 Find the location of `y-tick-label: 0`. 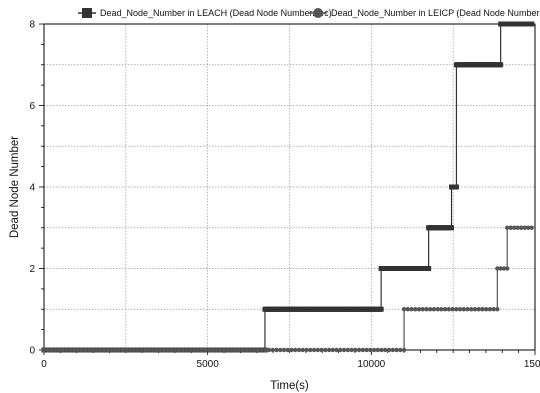

y-tick-label: 0 is located at coordinates (32, 351).